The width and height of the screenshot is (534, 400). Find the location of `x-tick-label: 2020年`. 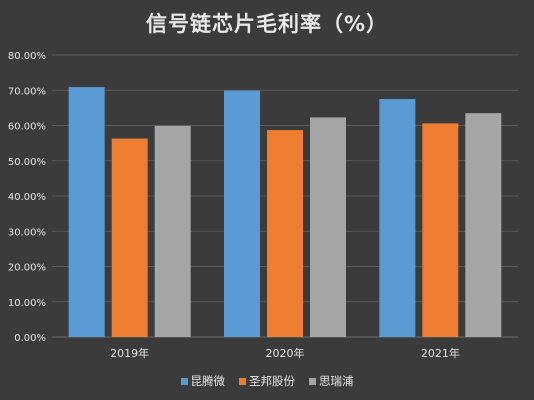

x-tick-label: 2020年 is located at coordinates (285, 353).